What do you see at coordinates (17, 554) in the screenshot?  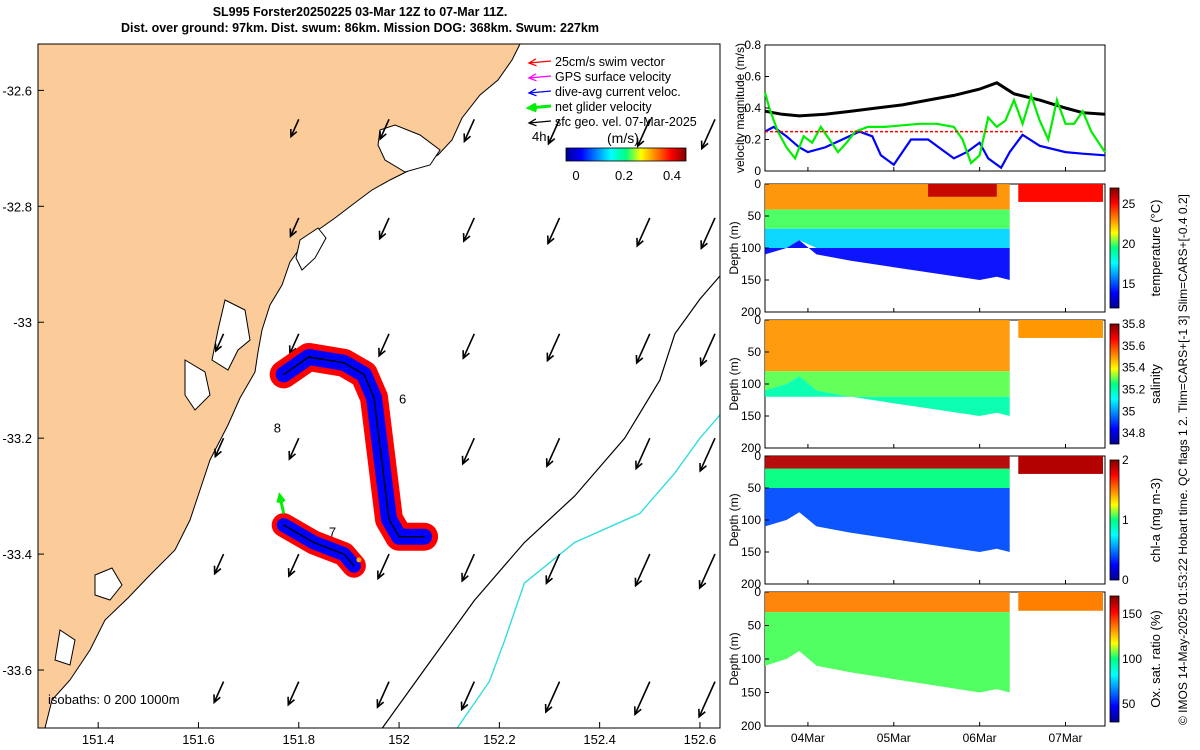 I see `map-y-tick-label: -33.4` at bounding box center [17, 554].